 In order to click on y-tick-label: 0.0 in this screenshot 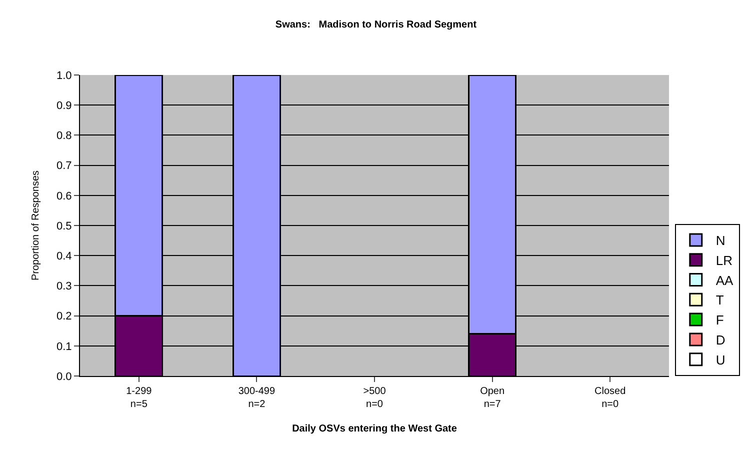, I will do `click(64, 376)`.